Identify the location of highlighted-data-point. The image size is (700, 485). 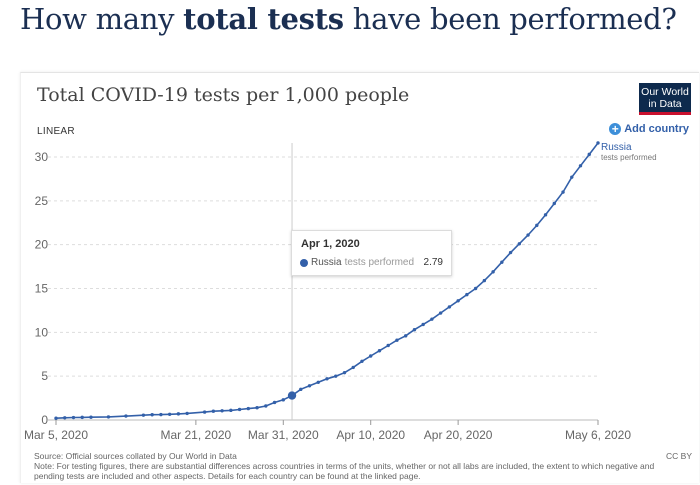
(292, 395).